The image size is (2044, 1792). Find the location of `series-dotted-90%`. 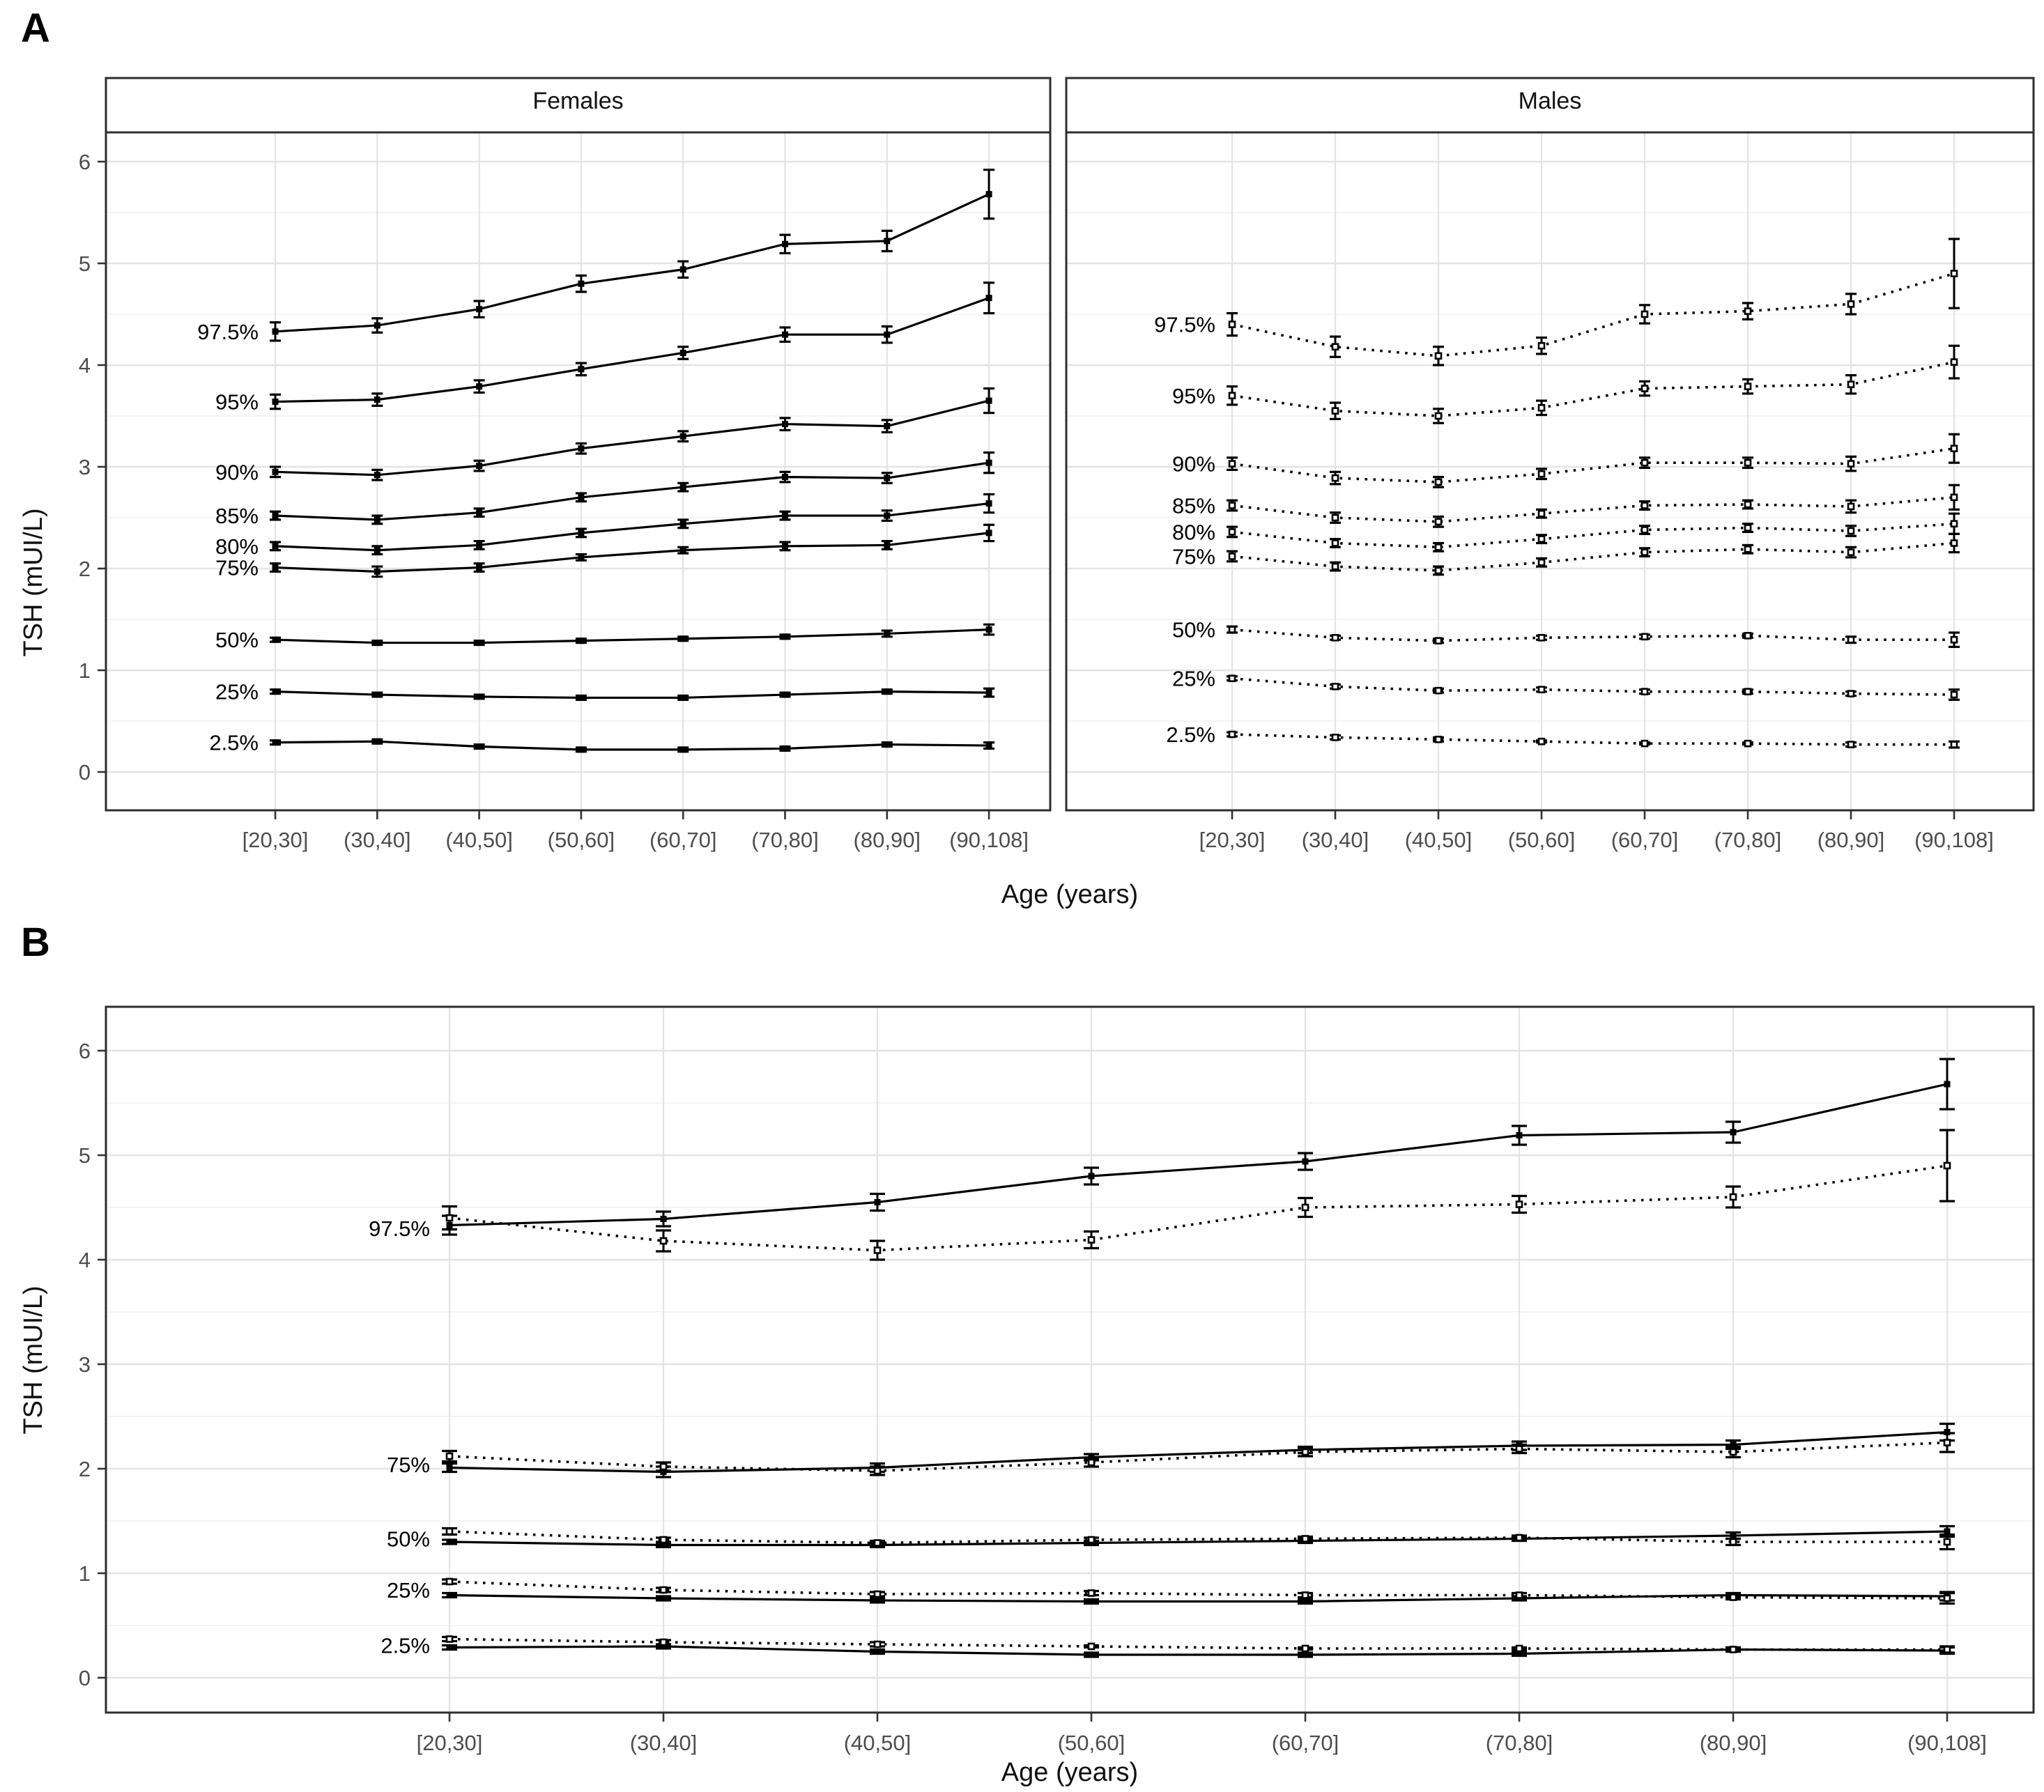

series-dotted-90% is located at coordinates (1593, 461).